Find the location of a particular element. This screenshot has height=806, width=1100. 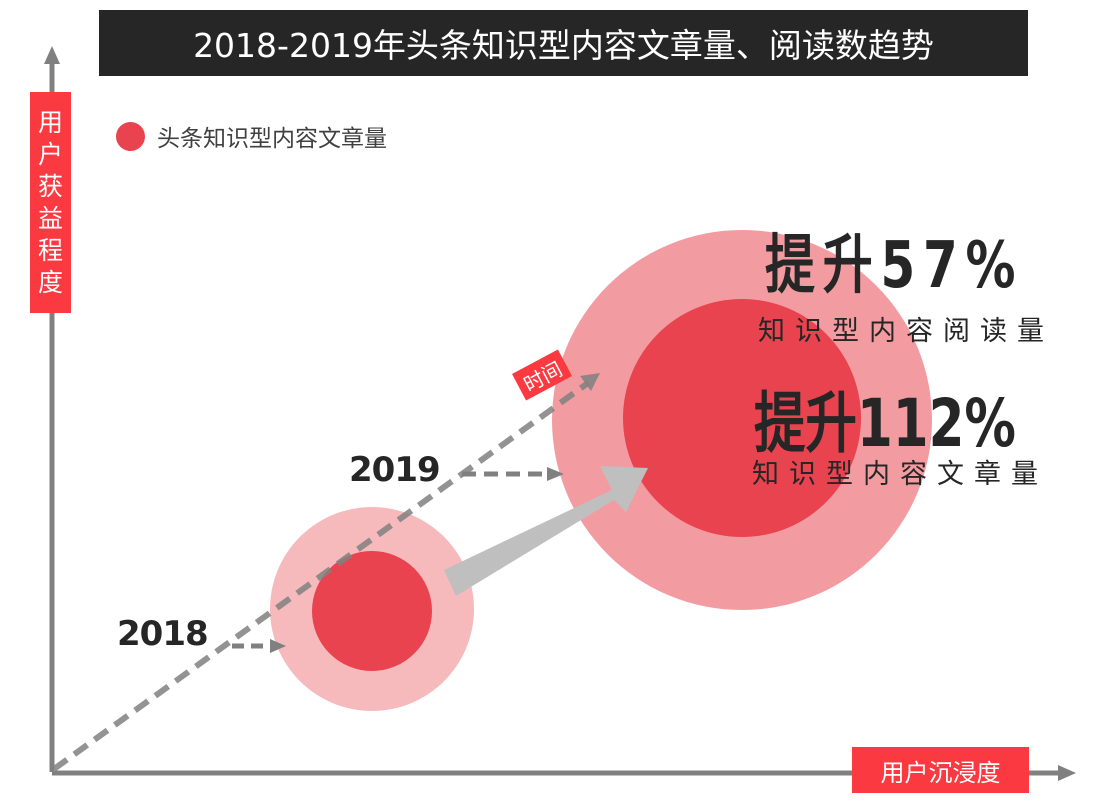

year-label-2019: 2019 is located at coordinates (395, 470).